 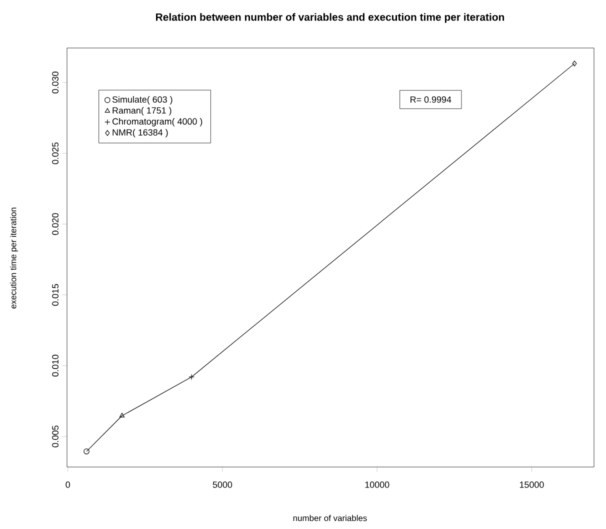 I want to click on y-tick-label: 0.010, so click(x=55, y=365).